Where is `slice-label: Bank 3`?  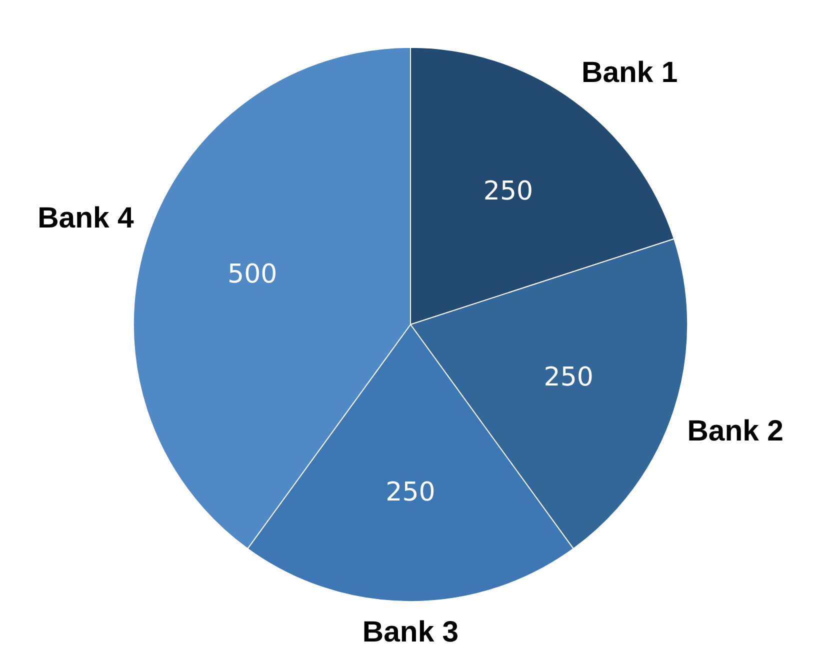
slice-label: Bank 3 is located at coordinates (410, 632).